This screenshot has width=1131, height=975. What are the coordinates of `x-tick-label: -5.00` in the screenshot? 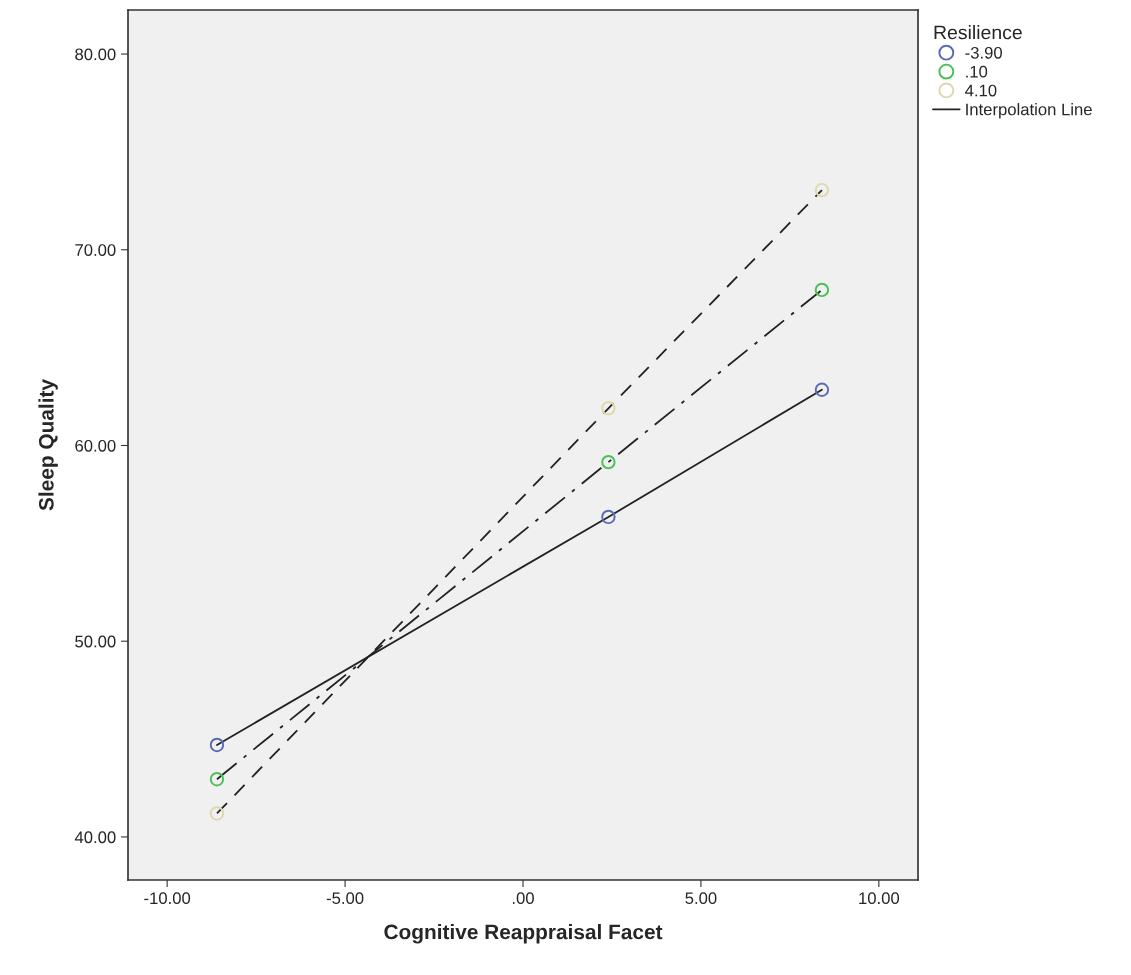 It's located at (345, 898).